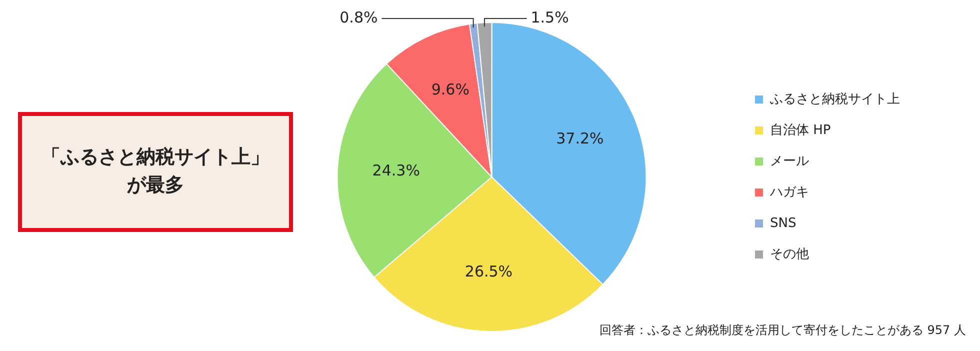  Describe the element at coordinates (789, 192) in the screenshot. I see `legend-label: ハガキ` at that location.